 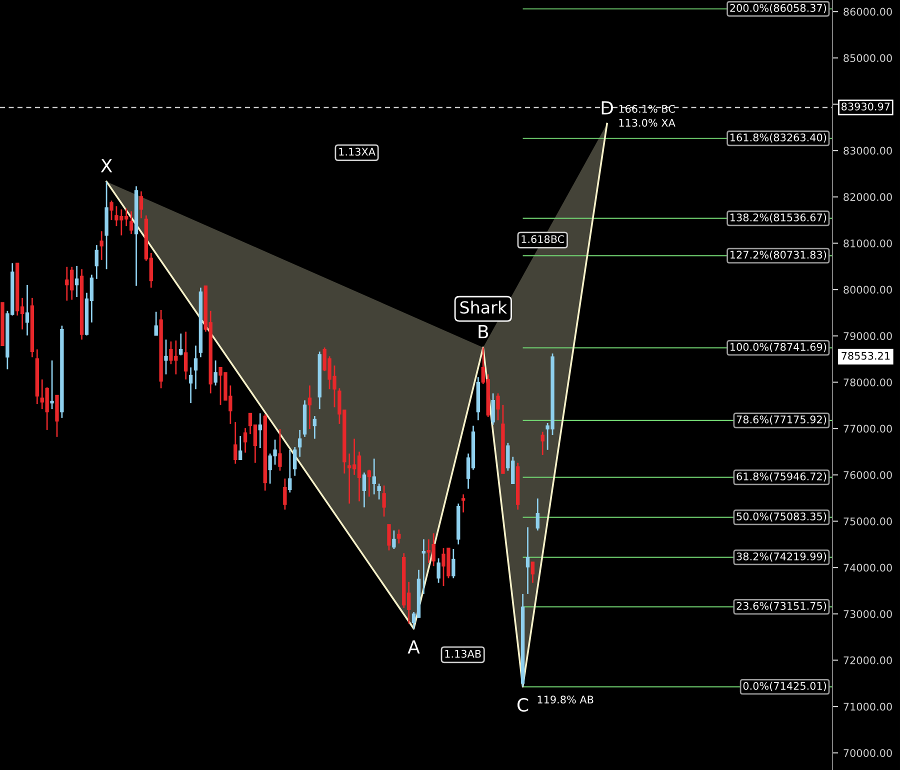 What do you see at coordinates (868, 521) in the screenshot?
I see `y-tick-label: 75000.00` at bounding box center [868, 521].